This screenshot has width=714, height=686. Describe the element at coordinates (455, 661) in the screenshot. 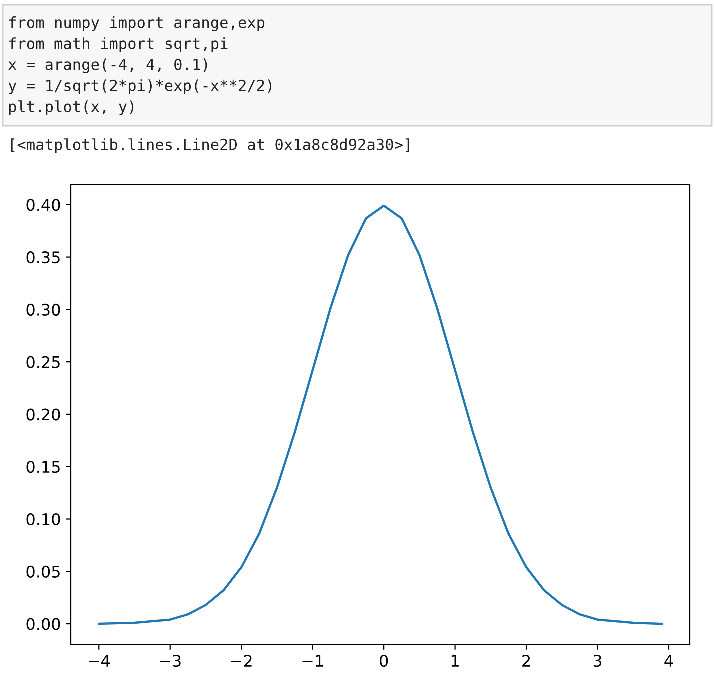

I see `x-tick-label: 1` at that location.